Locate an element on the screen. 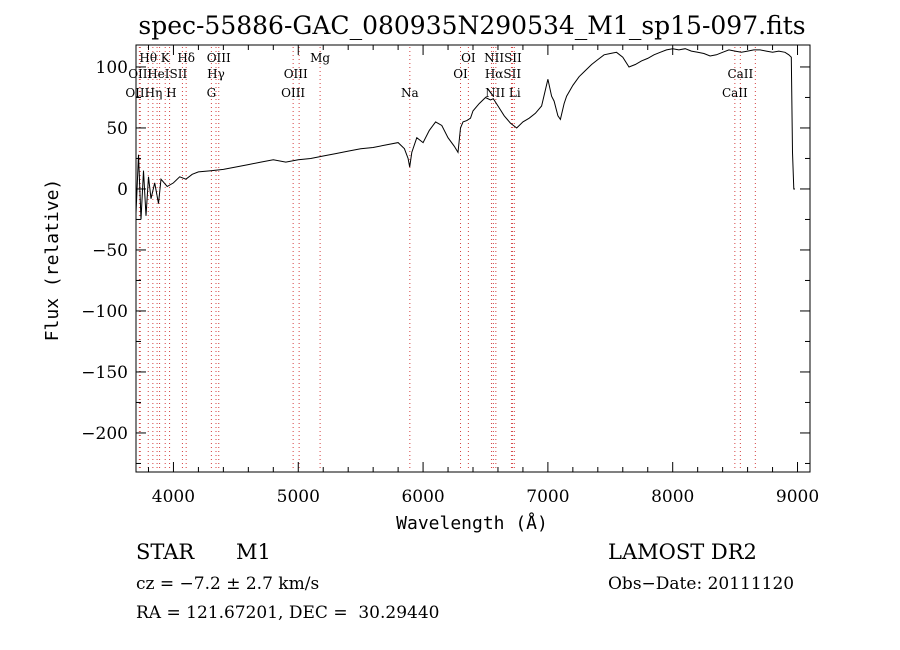 This screenshot has height=650, width=900. x-tick-label: 7000 is located at coordinates (547, 497).